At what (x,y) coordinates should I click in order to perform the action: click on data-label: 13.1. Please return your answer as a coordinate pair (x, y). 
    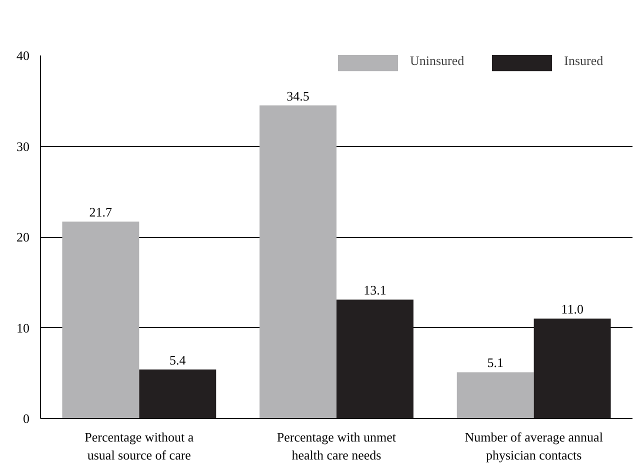
    Looking at the image, I should click on (375, 290).